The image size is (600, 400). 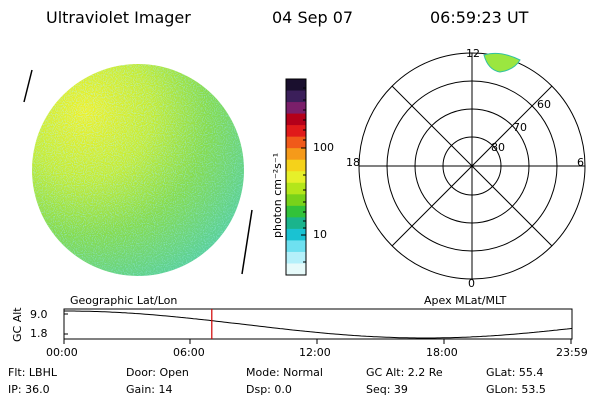 I want to click on mlt-label-18: 18, so click(x=353, y=162).